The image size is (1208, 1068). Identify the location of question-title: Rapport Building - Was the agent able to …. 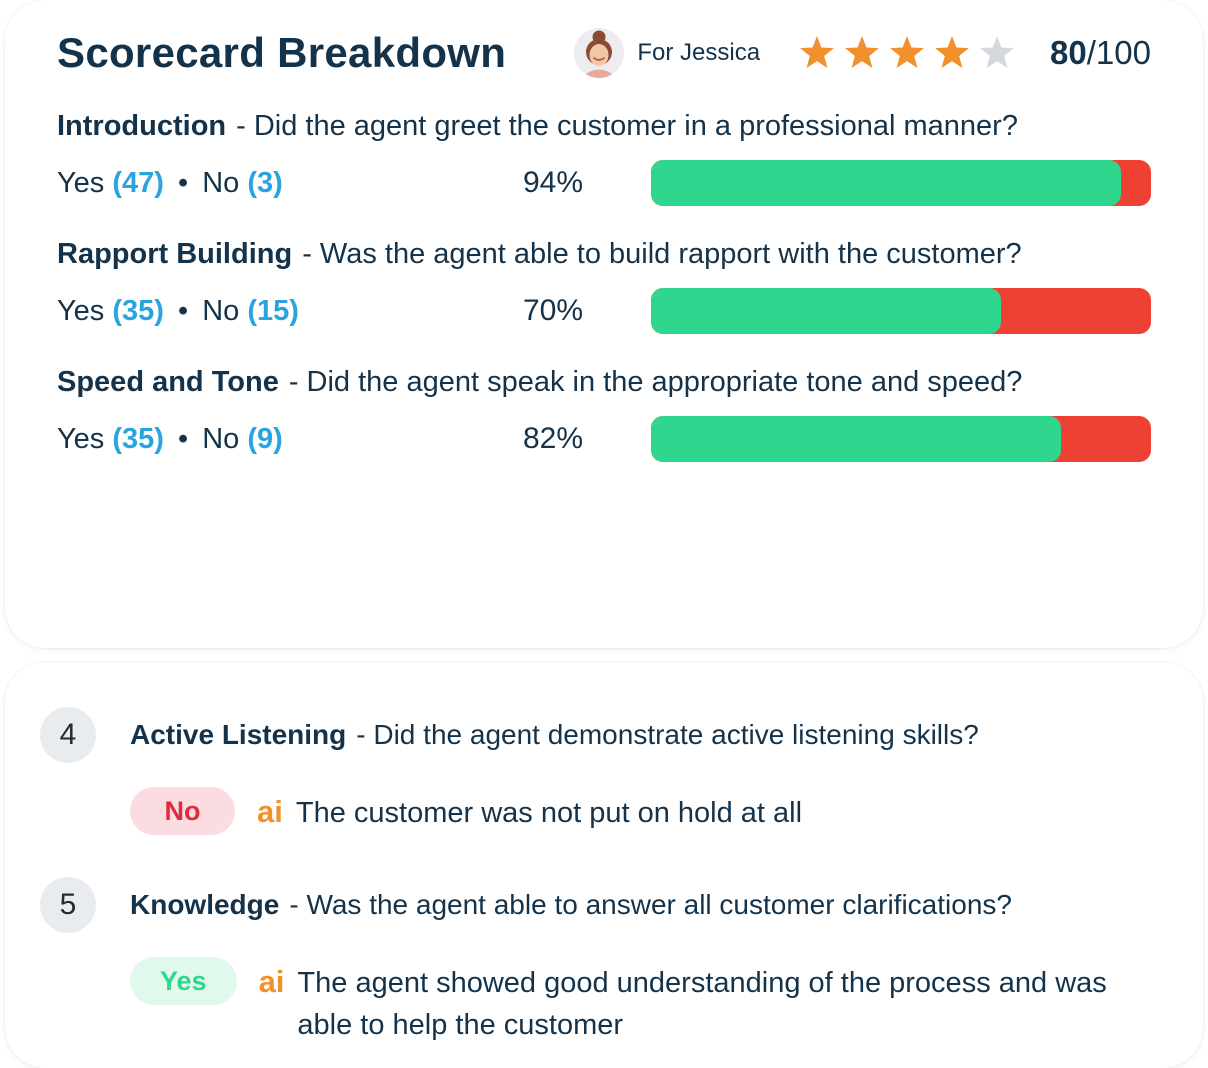
(562, 254).